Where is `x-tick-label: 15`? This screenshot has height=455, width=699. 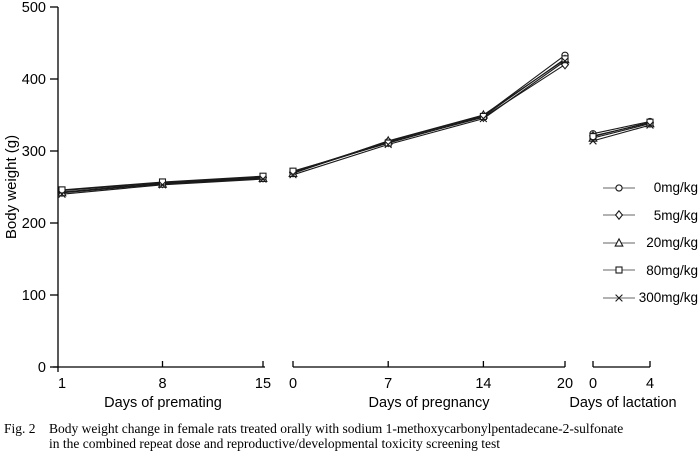 x-tick-label: 15 is located at coordinates (263, 384).